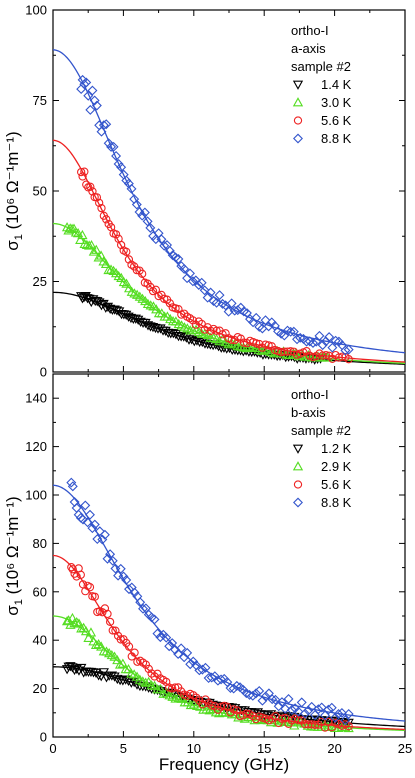 This screenshot has height=778, width=415. What do you see at coordinates (336, 84) in the screenshot?
I see `top-legend-label: 1.4 K` at bounding box center [336, 84].